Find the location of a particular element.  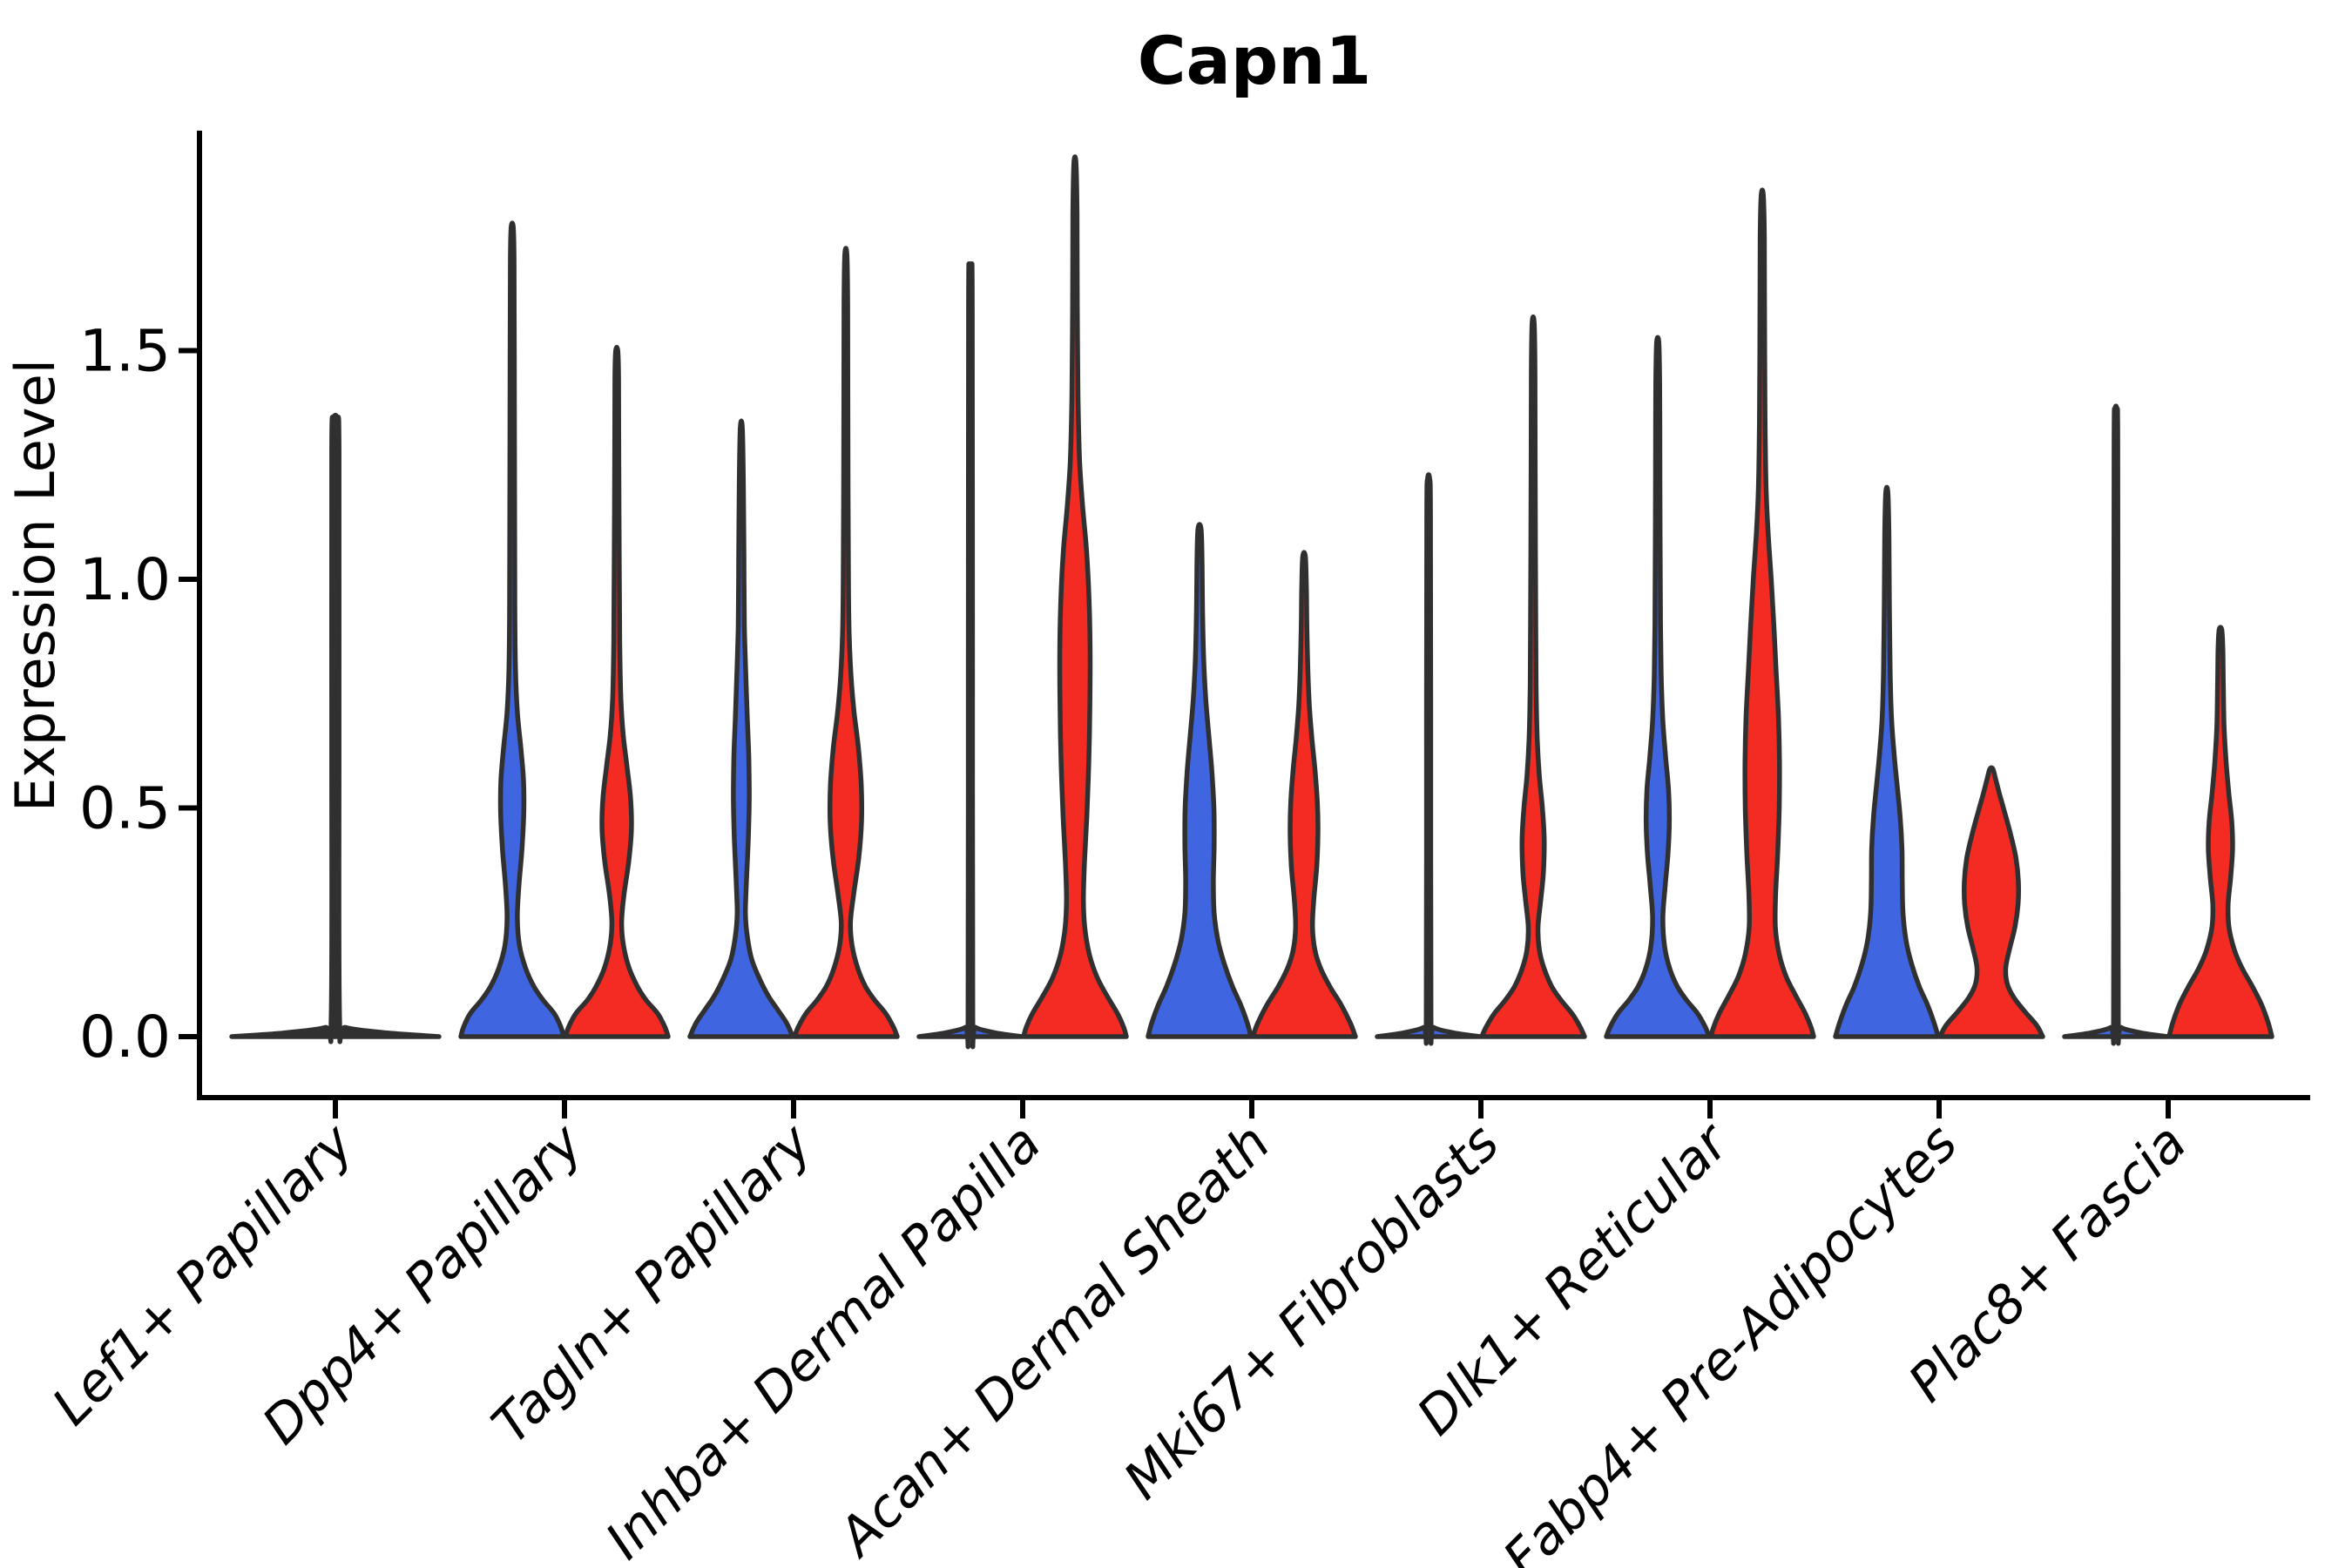

y-tick-label: 1.0 is located at coordinates (125, 579).